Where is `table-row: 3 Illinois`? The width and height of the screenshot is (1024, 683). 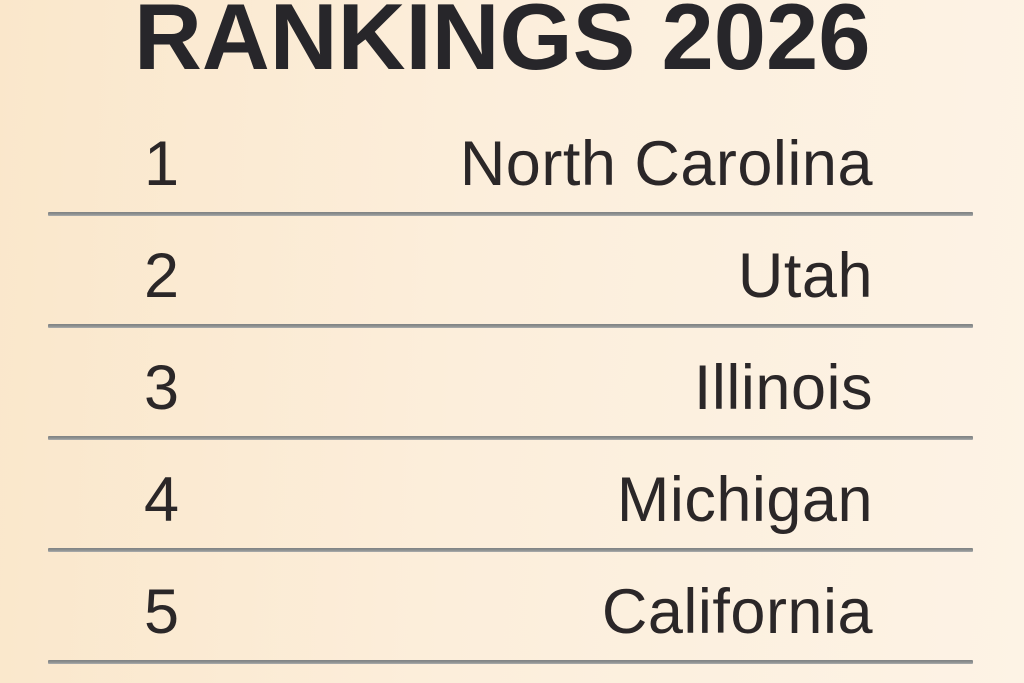
table-row: 3 Illinois is located at coordinates (510, 384).